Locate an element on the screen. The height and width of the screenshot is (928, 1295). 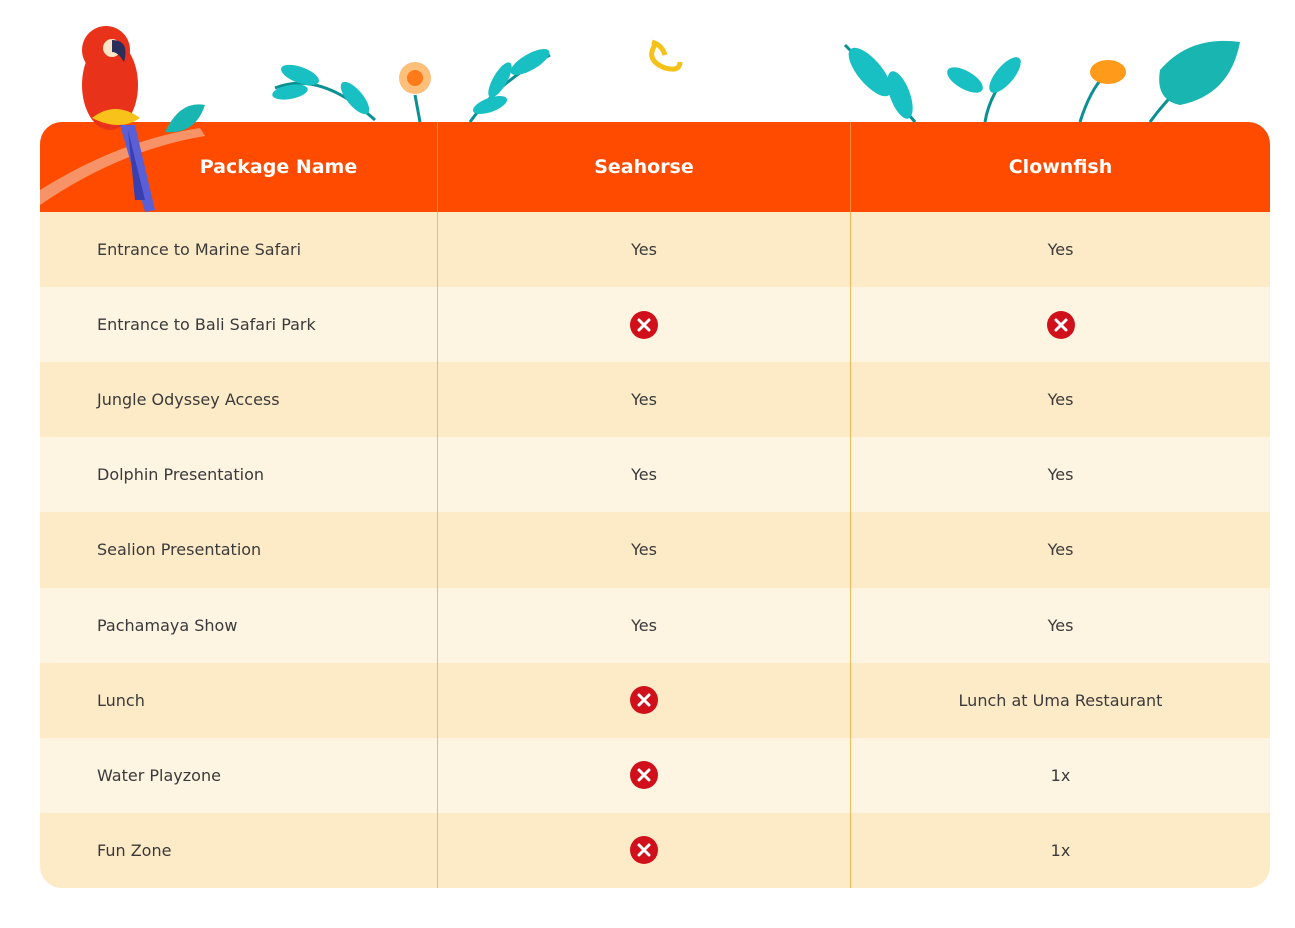
table-row: Entrance to Marine Safari Yes Yes is located at coordinates (655, 250).